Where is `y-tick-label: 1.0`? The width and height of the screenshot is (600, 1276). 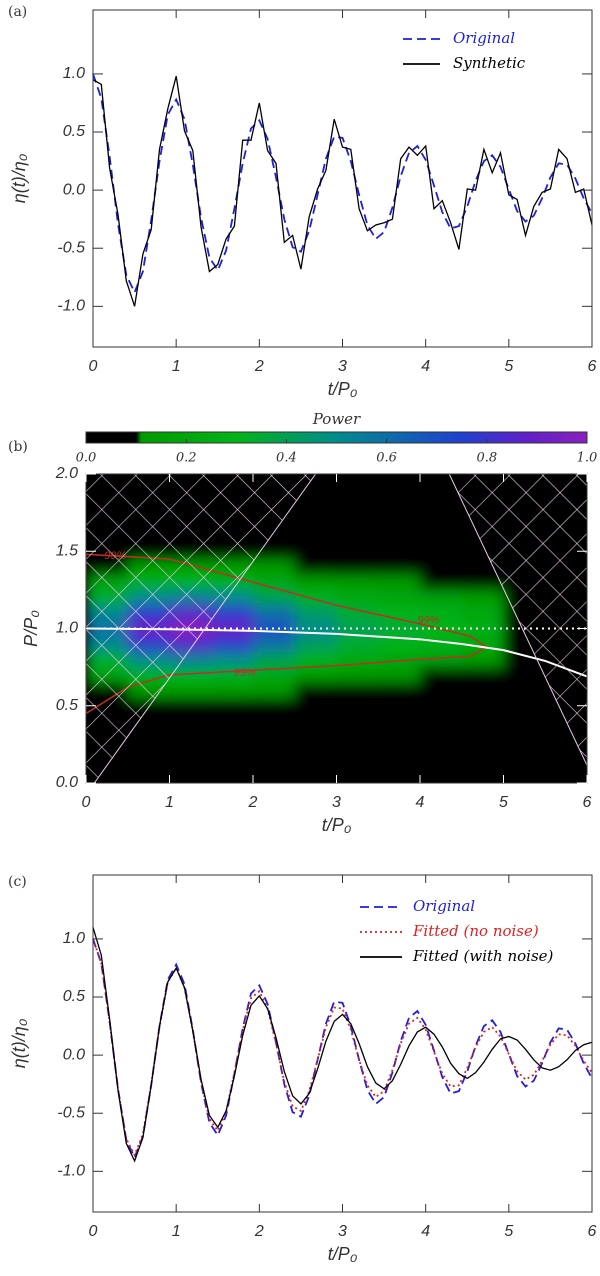
y-tick-label: 1.0 is located at coordinates (74, 73).